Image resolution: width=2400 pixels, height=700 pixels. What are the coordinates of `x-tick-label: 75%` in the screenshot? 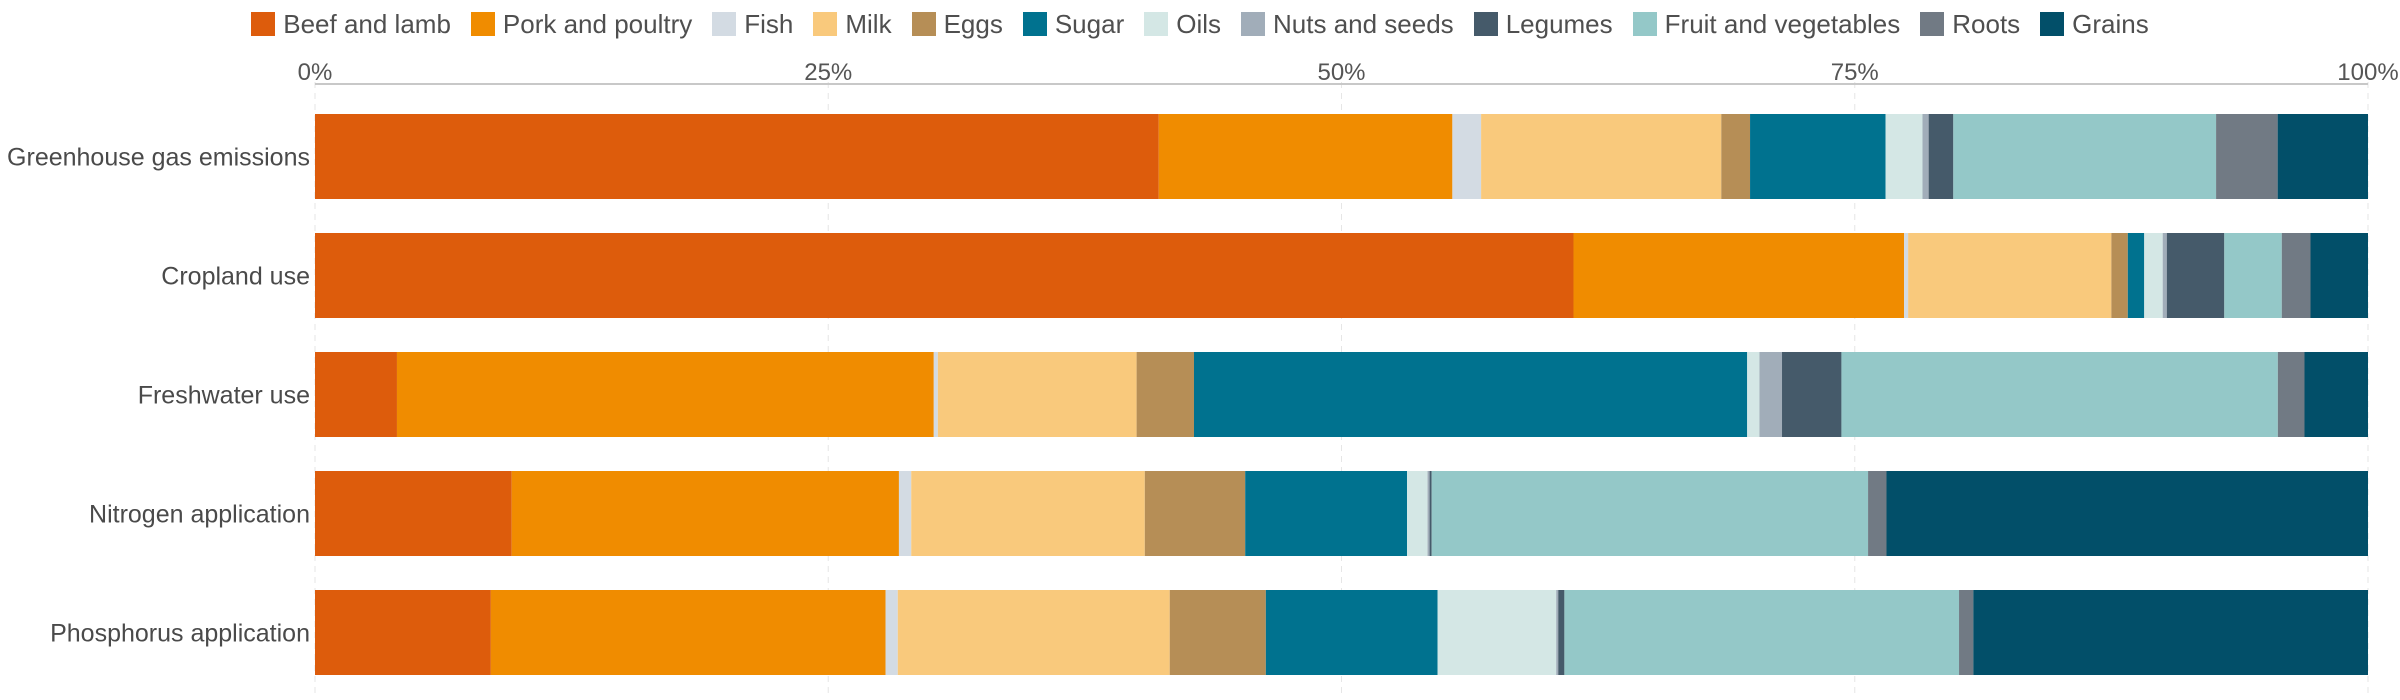 It's located at (1855, 72).